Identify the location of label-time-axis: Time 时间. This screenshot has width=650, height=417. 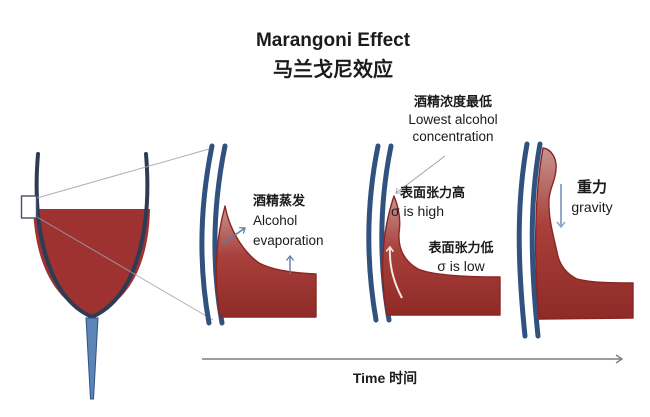
(385, 378).